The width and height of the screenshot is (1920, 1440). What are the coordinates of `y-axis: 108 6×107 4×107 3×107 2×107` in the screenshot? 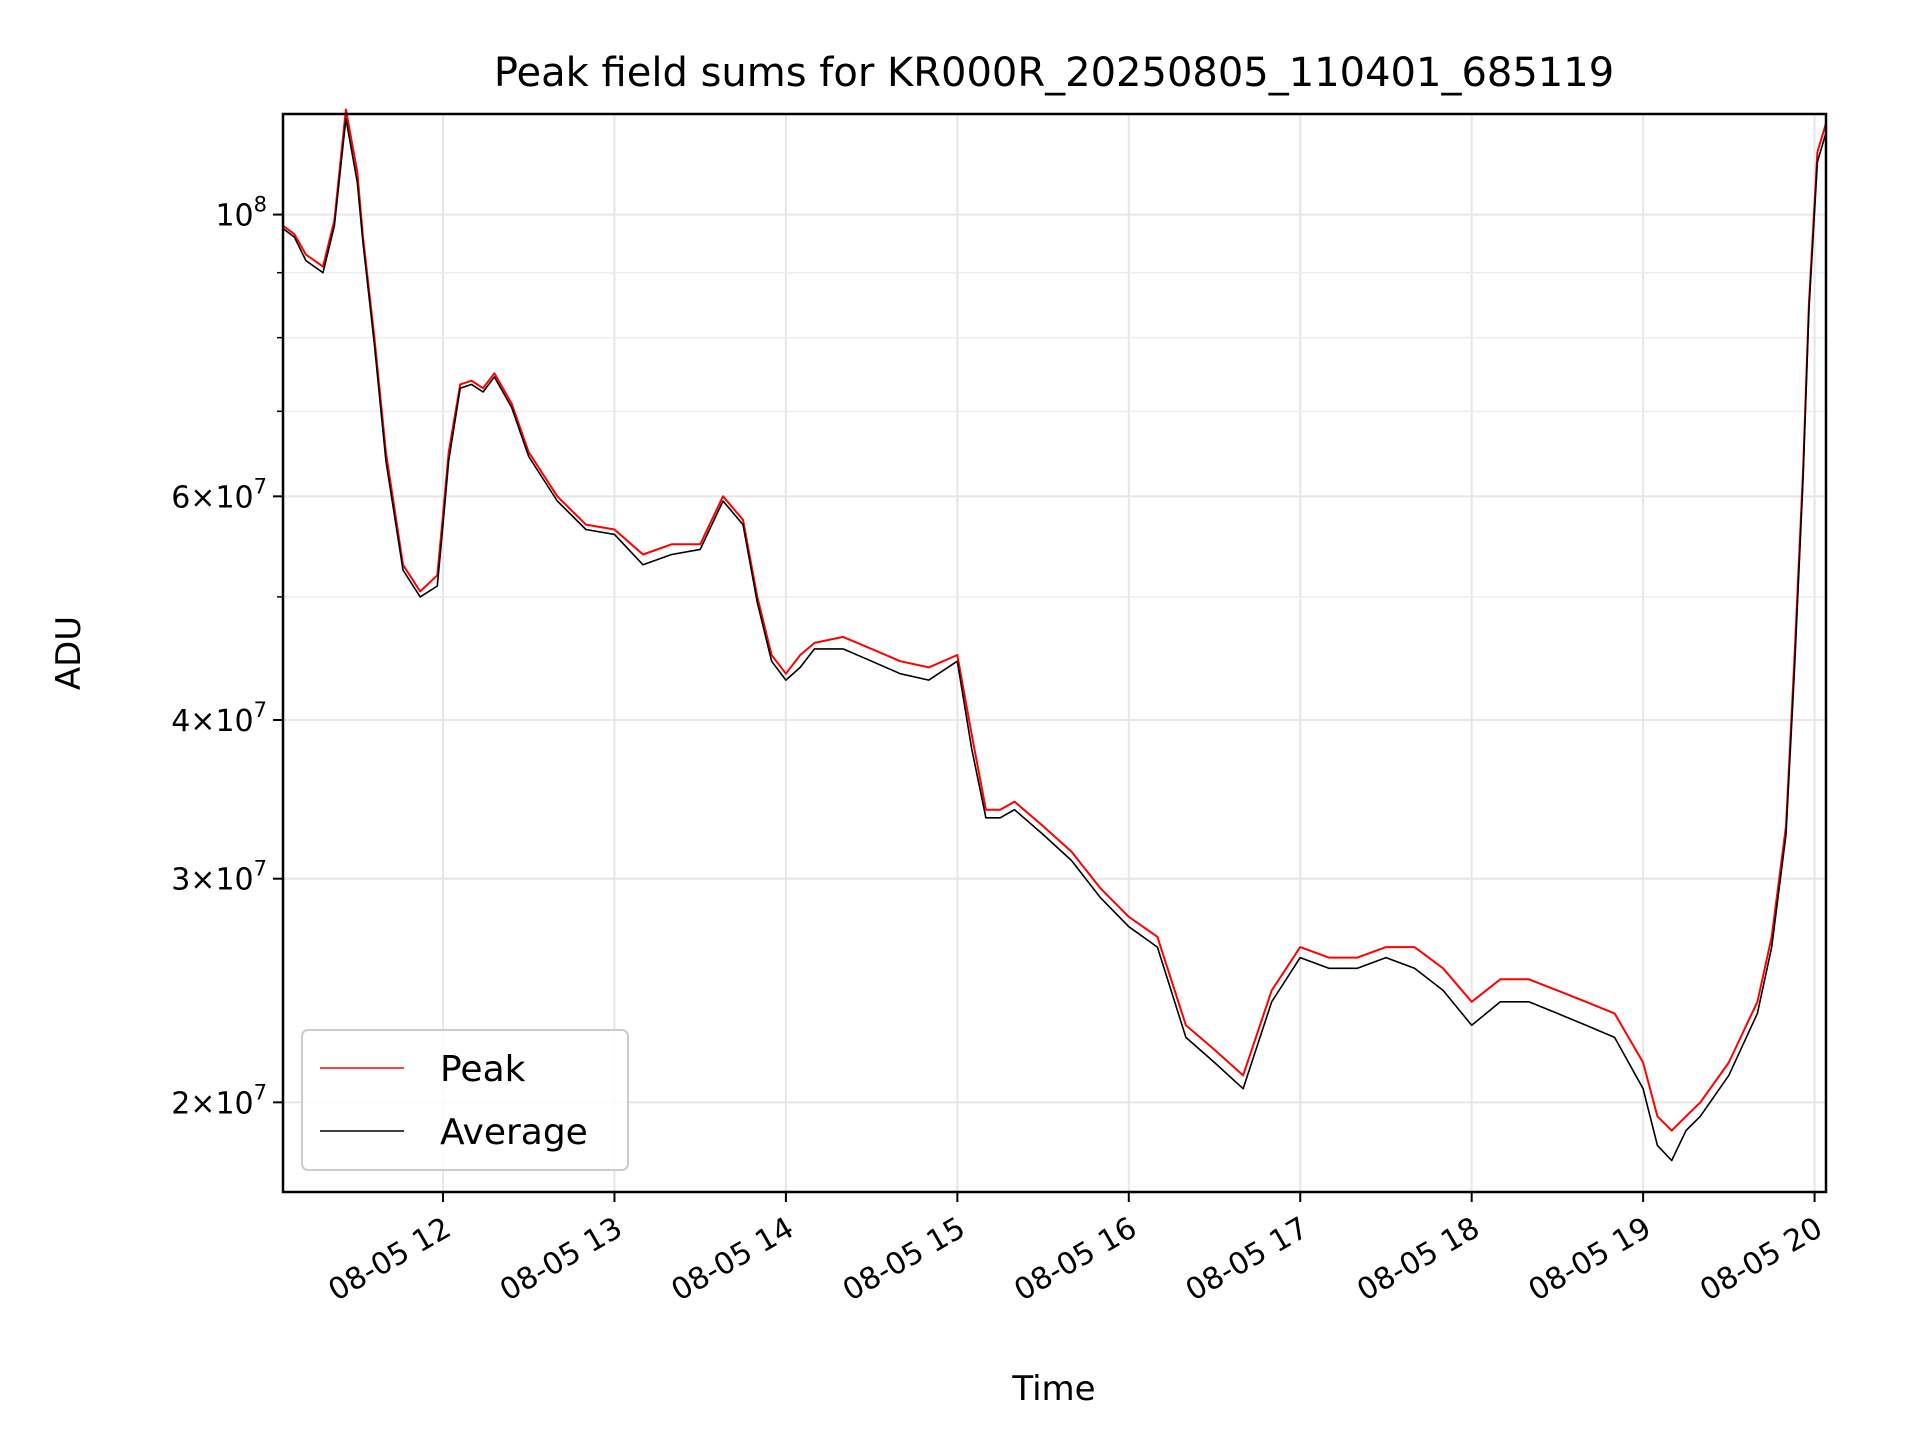 It's located at (227, 657).